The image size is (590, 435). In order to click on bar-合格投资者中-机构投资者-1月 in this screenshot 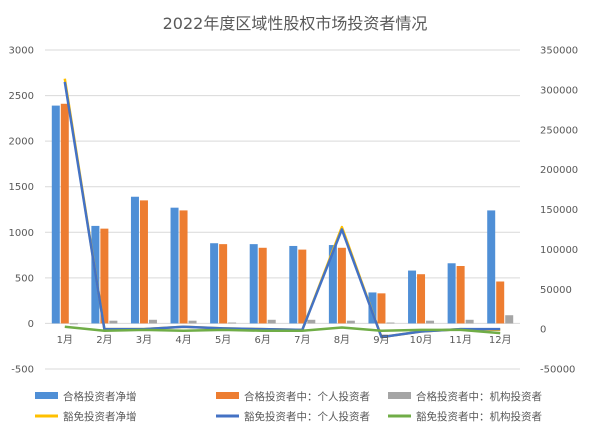, I will do `click(73, 324)`.